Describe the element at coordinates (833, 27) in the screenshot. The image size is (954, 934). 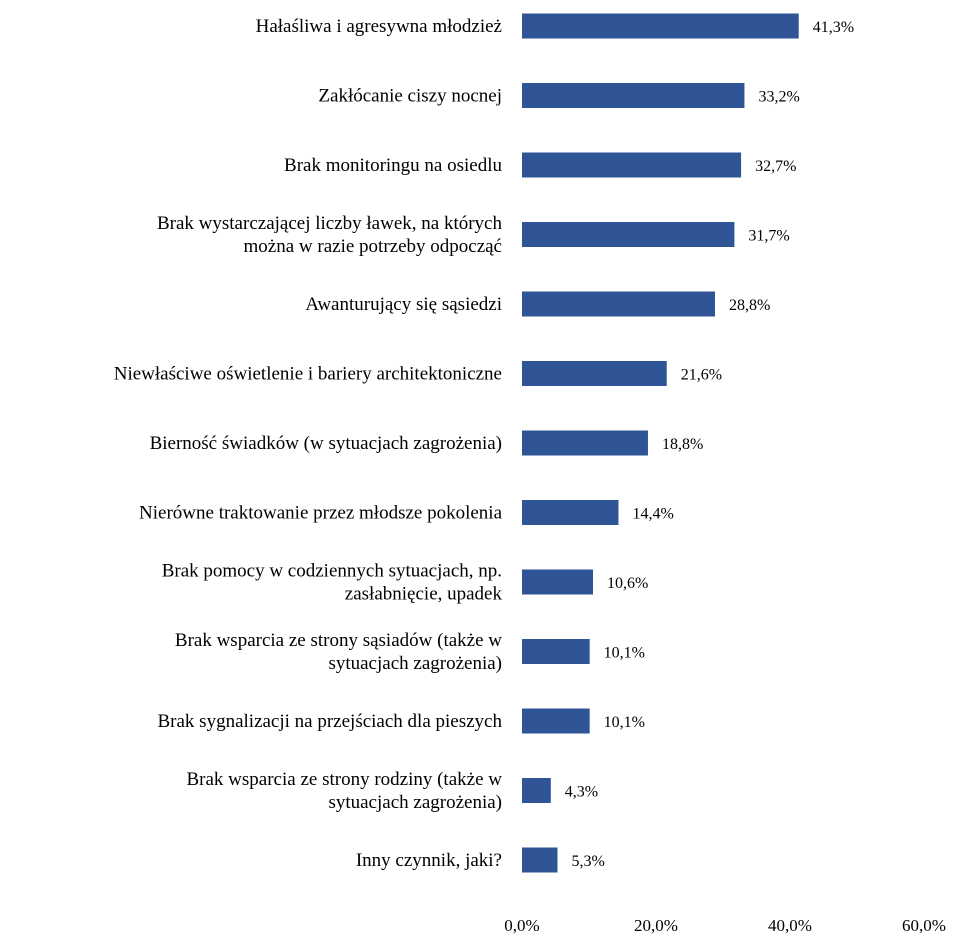
I see `value-label-1: 41,3%` at that location.